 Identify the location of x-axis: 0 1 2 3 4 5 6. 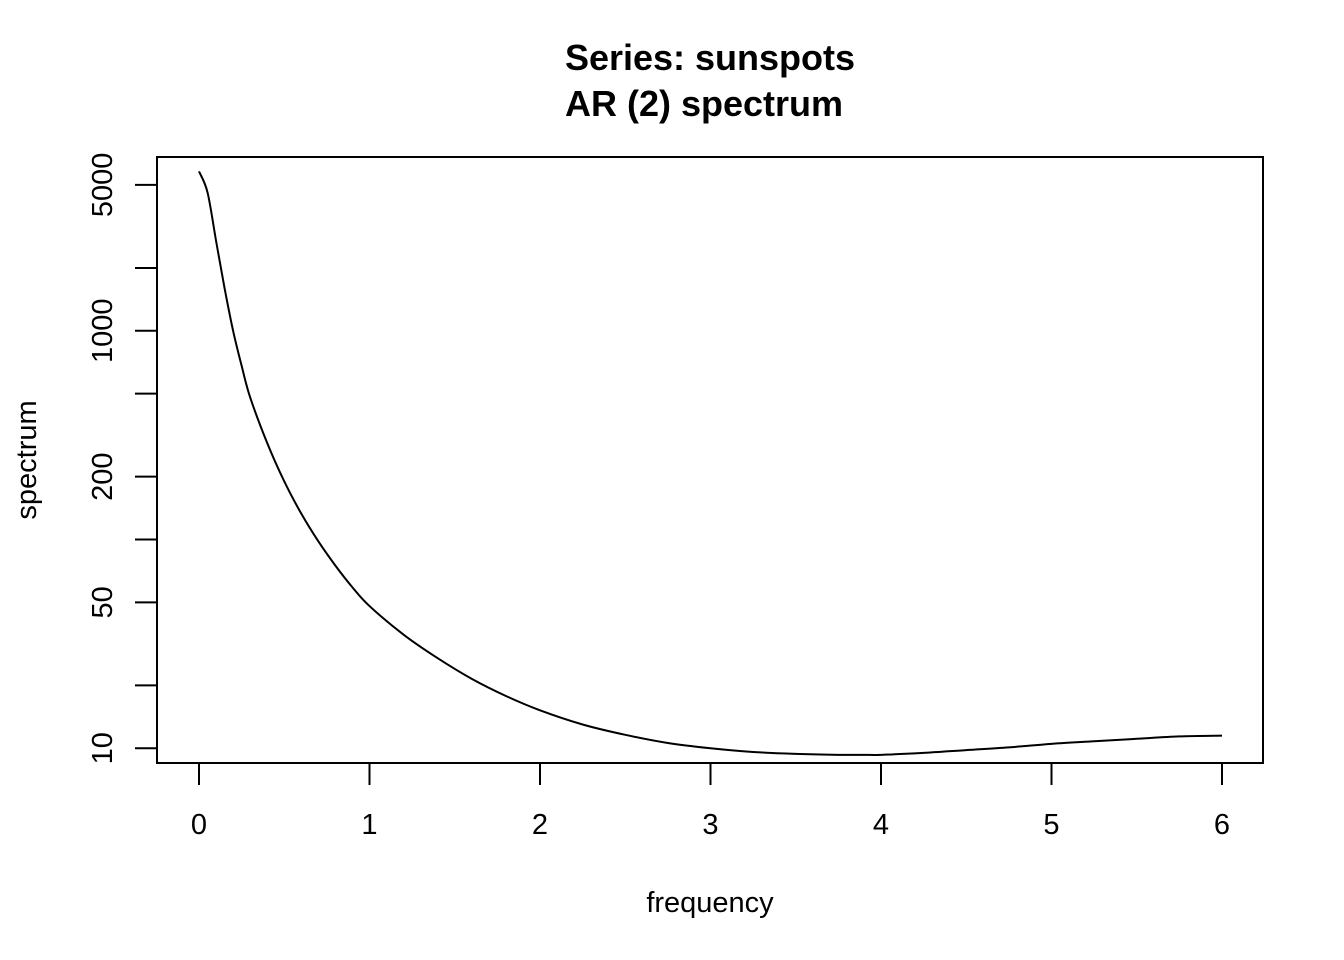
(710, 801).